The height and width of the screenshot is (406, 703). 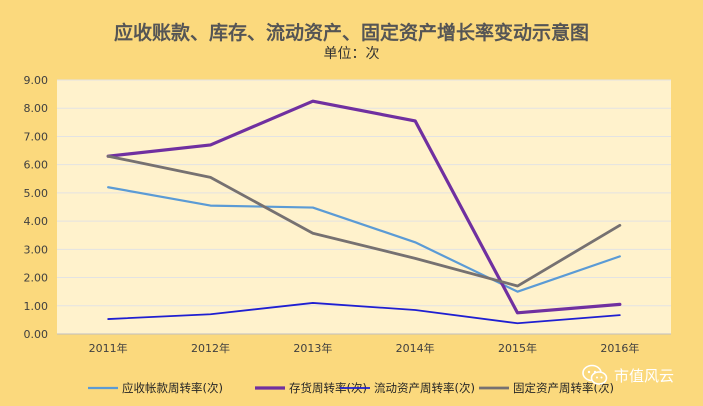 I want to click on y-tick-label: 0.00, so click(x=36, y=334).